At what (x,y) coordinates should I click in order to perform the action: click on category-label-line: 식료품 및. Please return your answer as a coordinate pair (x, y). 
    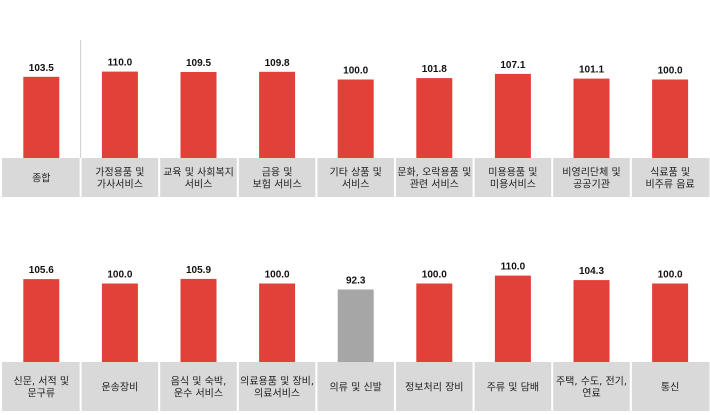
    Looking at the image, I should click on (670, 173).